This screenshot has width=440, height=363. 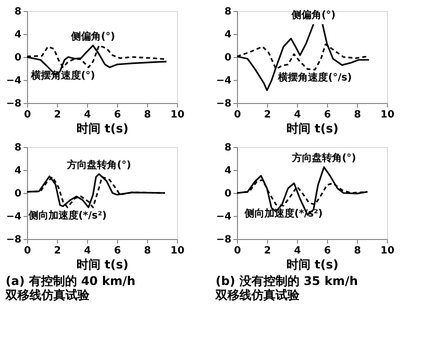 What do you see at coordinates (67, 215) in the screenshot?
I see `series-label: 侧向加速度(*/s²)` at bounding box center [67, 215].